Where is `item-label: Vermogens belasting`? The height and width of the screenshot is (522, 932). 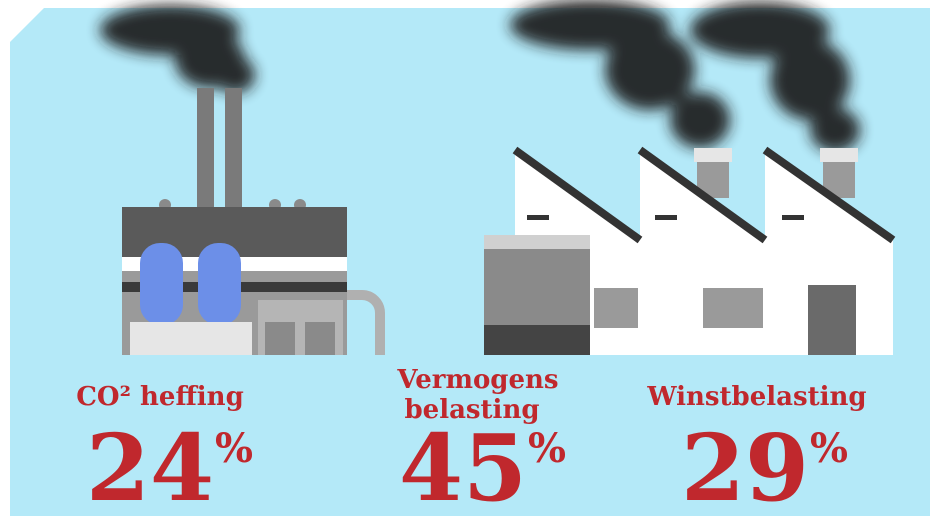
item-label: Vermogens belasting is located at coordinates (477, 395).